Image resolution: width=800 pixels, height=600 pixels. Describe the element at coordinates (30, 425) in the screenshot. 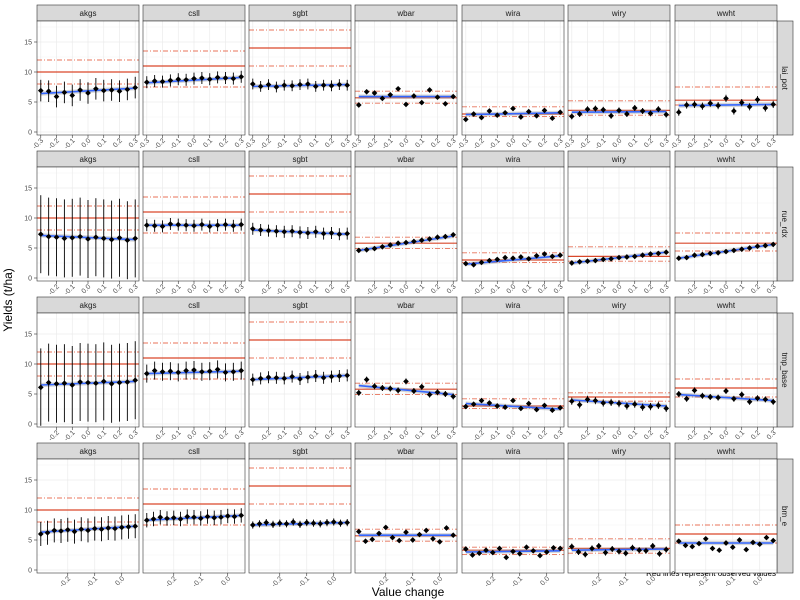

I see `y-tick-label: 0` at that location.